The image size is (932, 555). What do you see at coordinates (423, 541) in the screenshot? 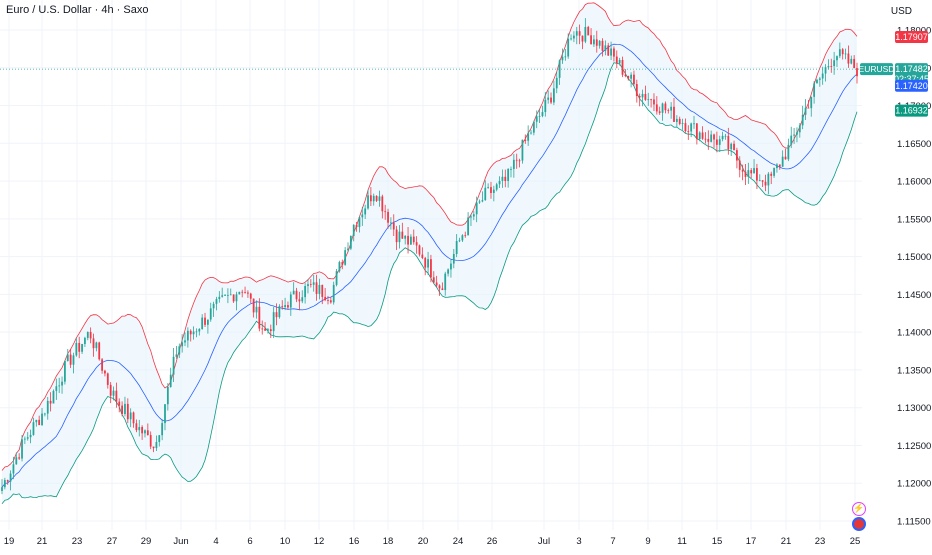
I see `time-tick-label: 20` at bounding box center [423, 541].